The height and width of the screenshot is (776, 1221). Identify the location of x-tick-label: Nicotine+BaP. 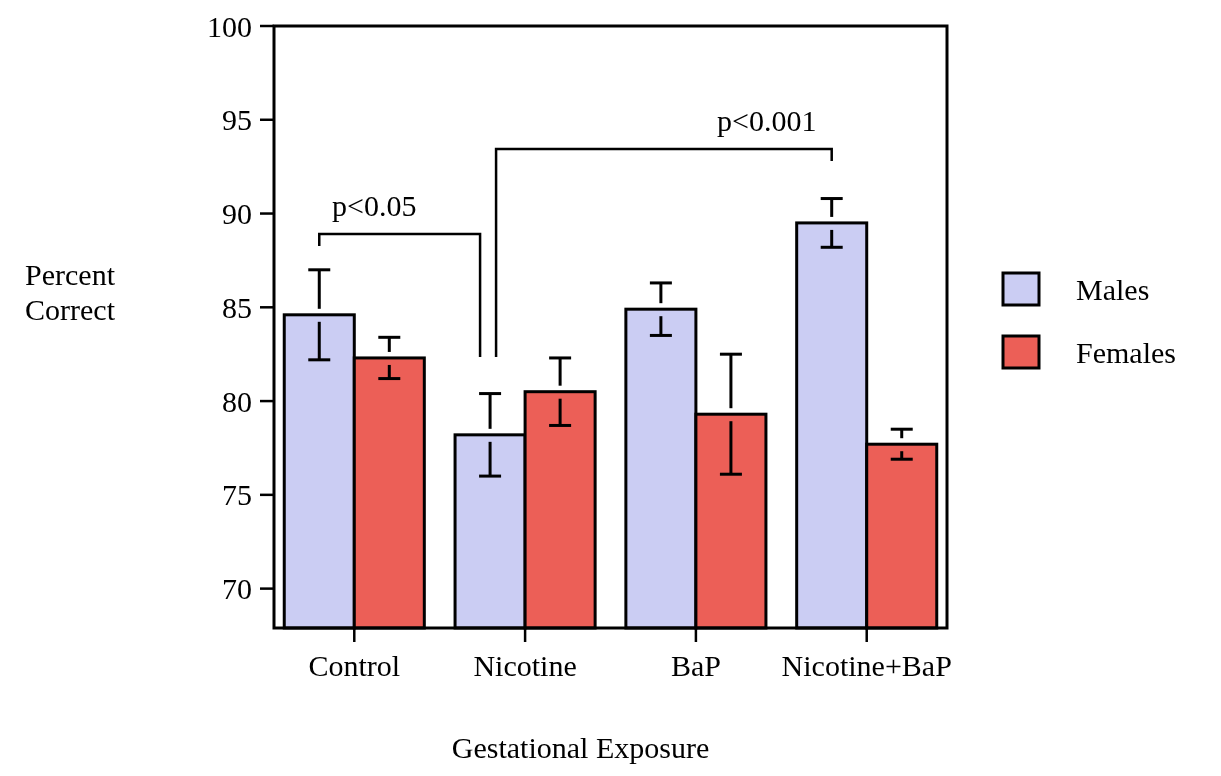
(866, 665).